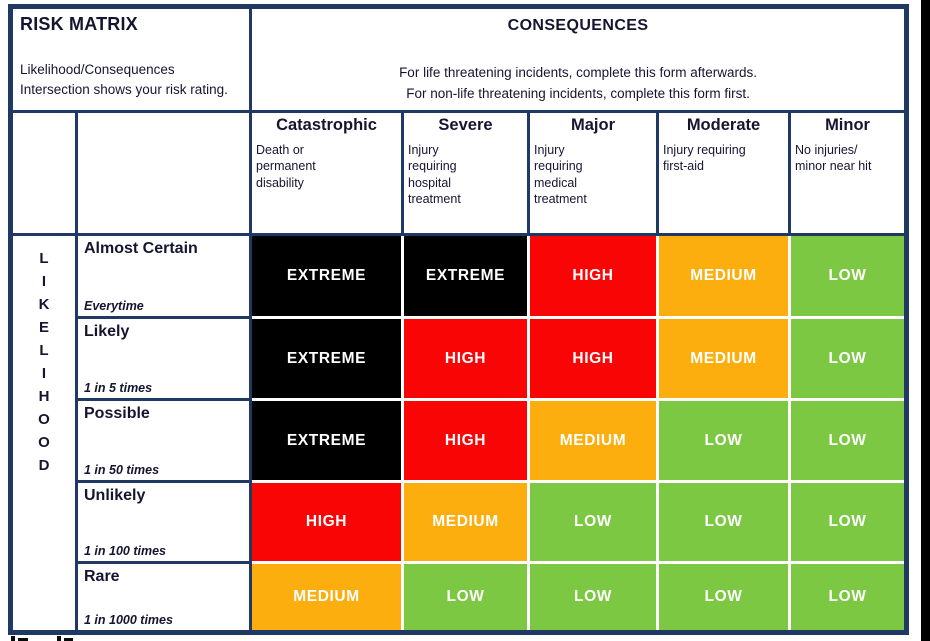 This screenshot has width=930, height=641. What do you see at coordinates (848, 522) in the screenshot?
I see `risk-cell-unlikely-minor: LOW` at bounding box center [848, 522].